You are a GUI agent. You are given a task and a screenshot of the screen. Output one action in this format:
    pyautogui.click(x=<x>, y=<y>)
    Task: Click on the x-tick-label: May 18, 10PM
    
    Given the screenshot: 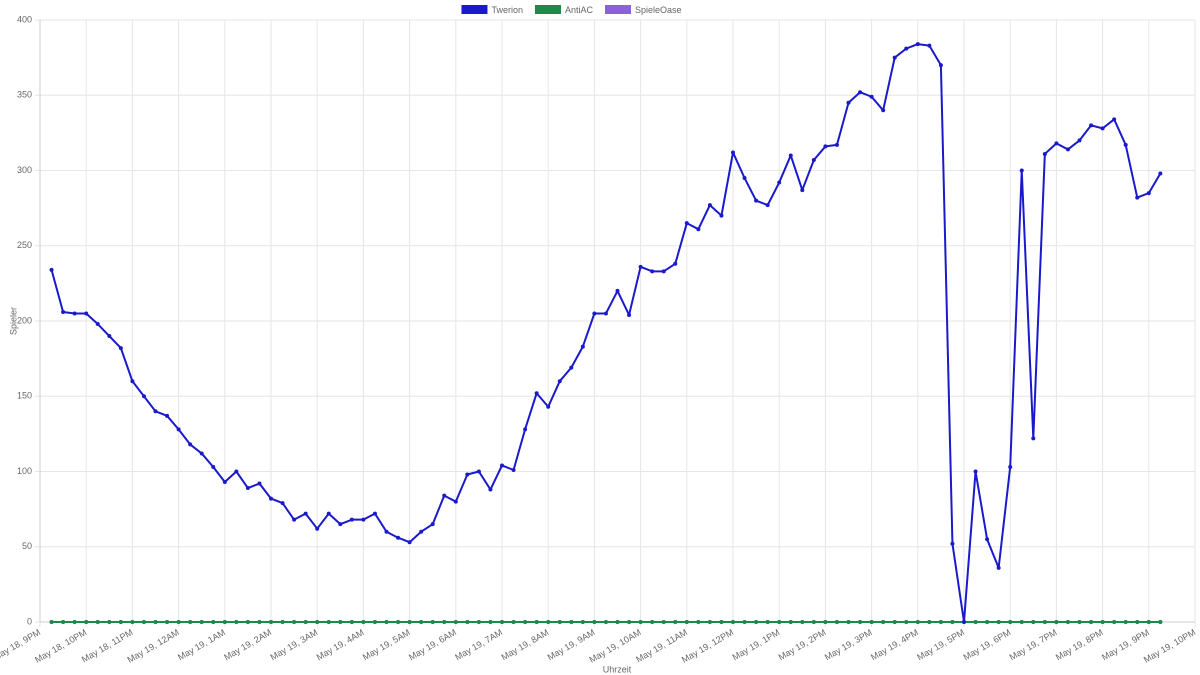 What is the action you would take?
    pyautogui.click(x=60, y=646)
    